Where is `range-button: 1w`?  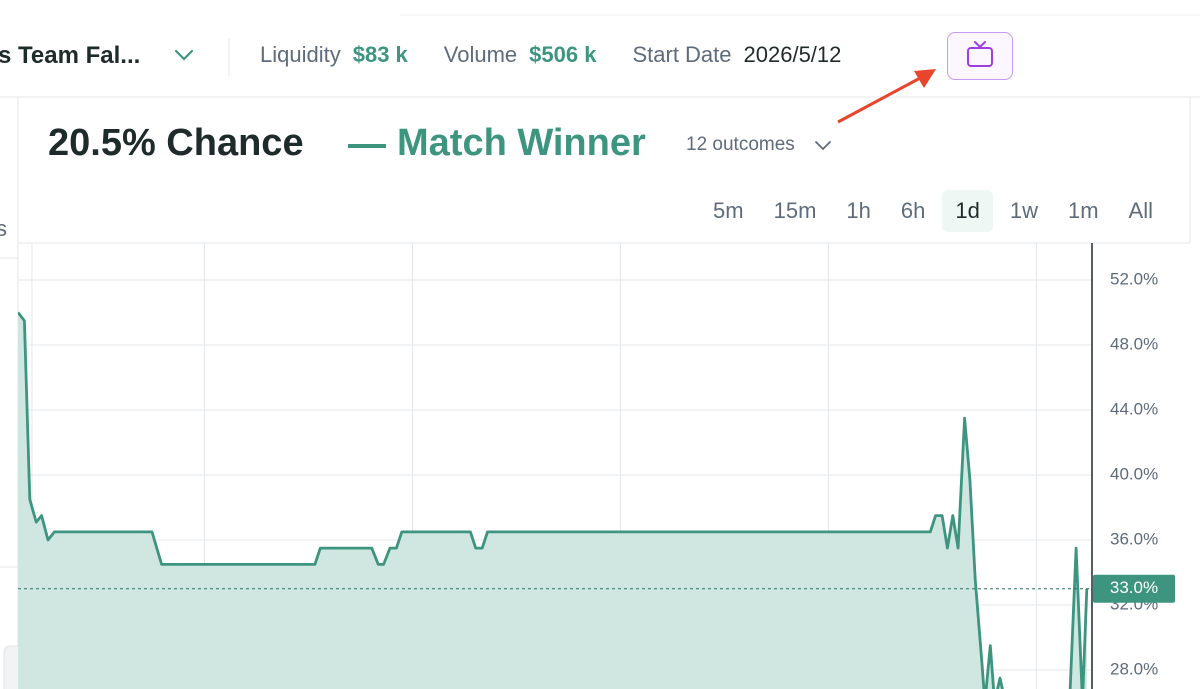 range-button: 1w is located at coordinates (1023, 210).